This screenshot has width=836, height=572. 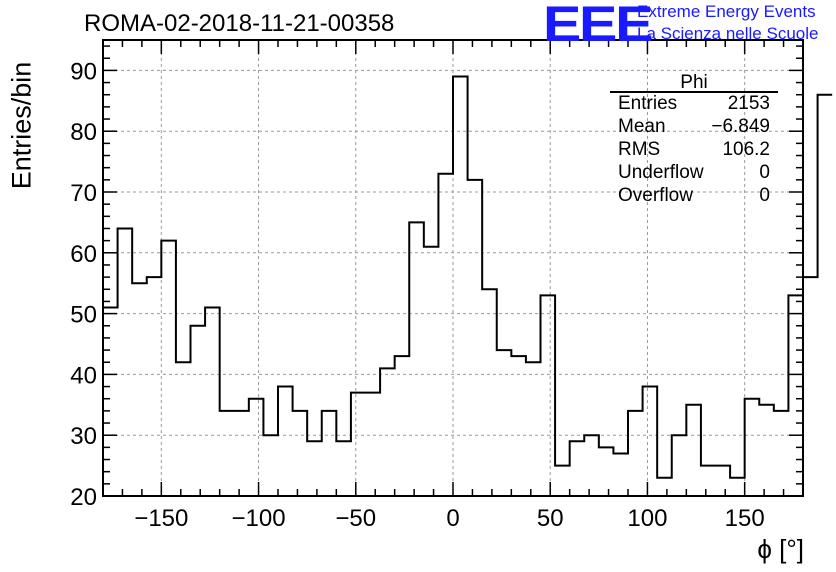 I want to click on y-tick-label: 40, so click(x=83, y=375).